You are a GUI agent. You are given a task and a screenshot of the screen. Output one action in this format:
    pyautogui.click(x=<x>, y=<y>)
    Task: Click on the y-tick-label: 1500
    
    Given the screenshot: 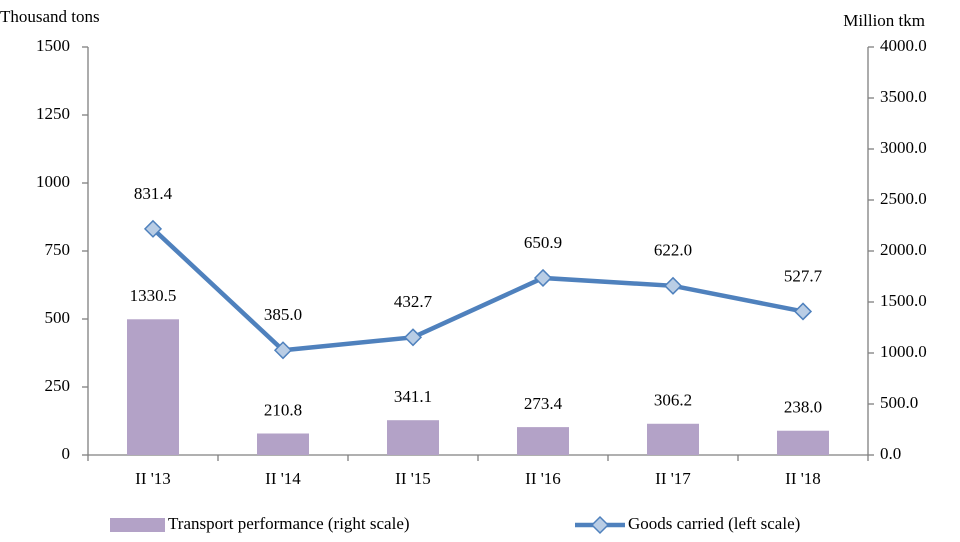 What is the action you would take?
    pyautogui.click(x=53, y=45)
    